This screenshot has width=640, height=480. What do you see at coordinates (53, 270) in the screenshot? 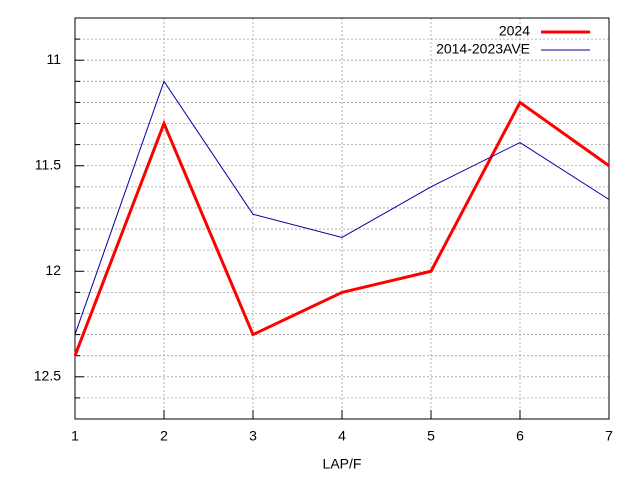
I see `y-tick-label: 12` at bounding box center [53, 270].